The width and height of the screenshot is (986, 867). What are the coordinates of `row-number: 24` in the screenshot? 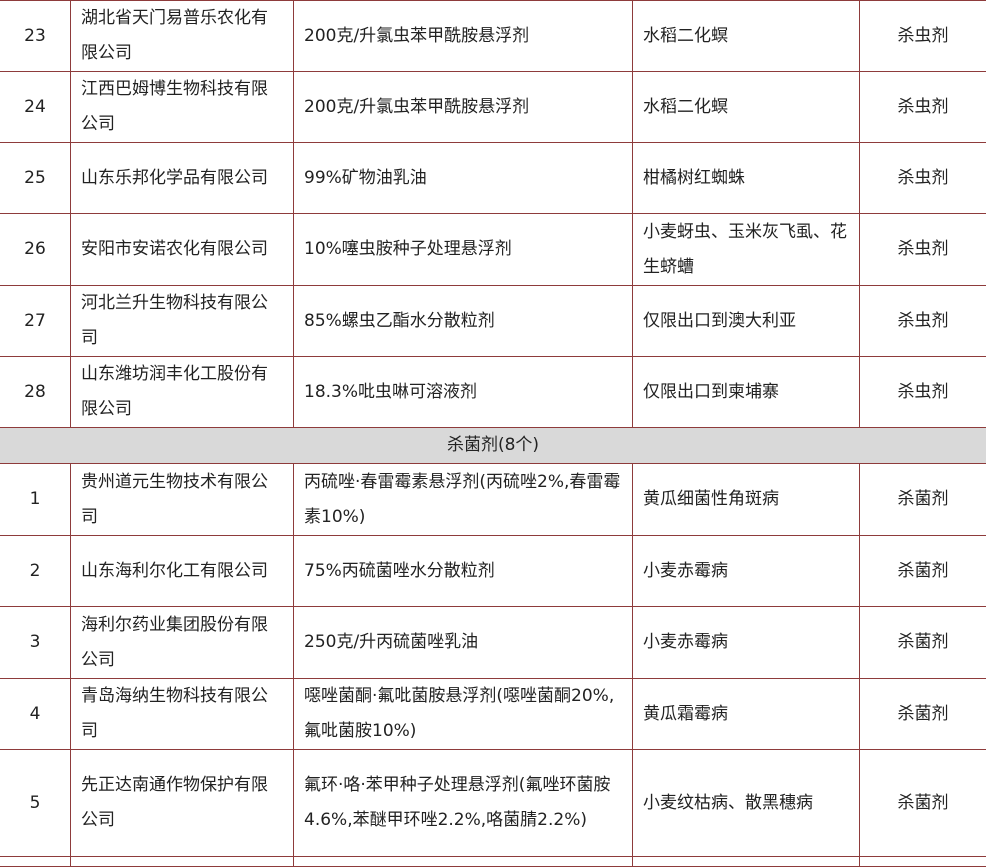 It's located at (35, 107).